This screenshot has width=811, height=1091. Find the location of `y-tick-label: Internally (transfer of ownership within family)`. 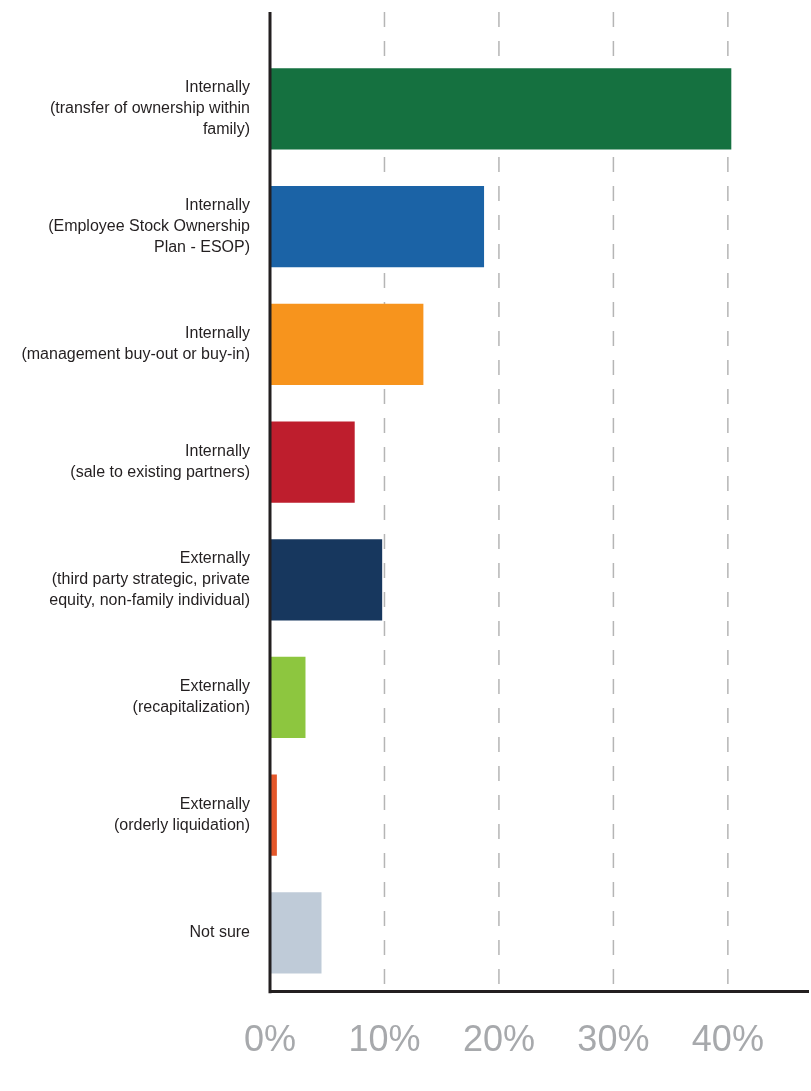

y-tick-label: Internally (transfer of ownership within family) is located at coordinates (149, 108).